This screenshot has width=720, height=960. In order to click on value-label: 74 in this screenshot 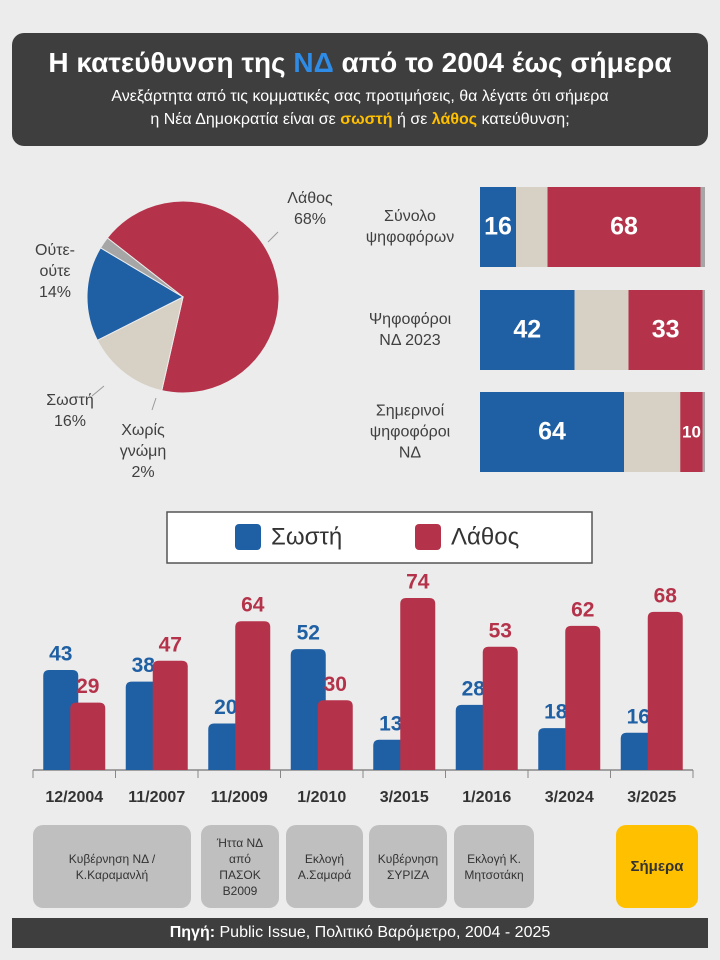, I will do `click(418, 581)`.